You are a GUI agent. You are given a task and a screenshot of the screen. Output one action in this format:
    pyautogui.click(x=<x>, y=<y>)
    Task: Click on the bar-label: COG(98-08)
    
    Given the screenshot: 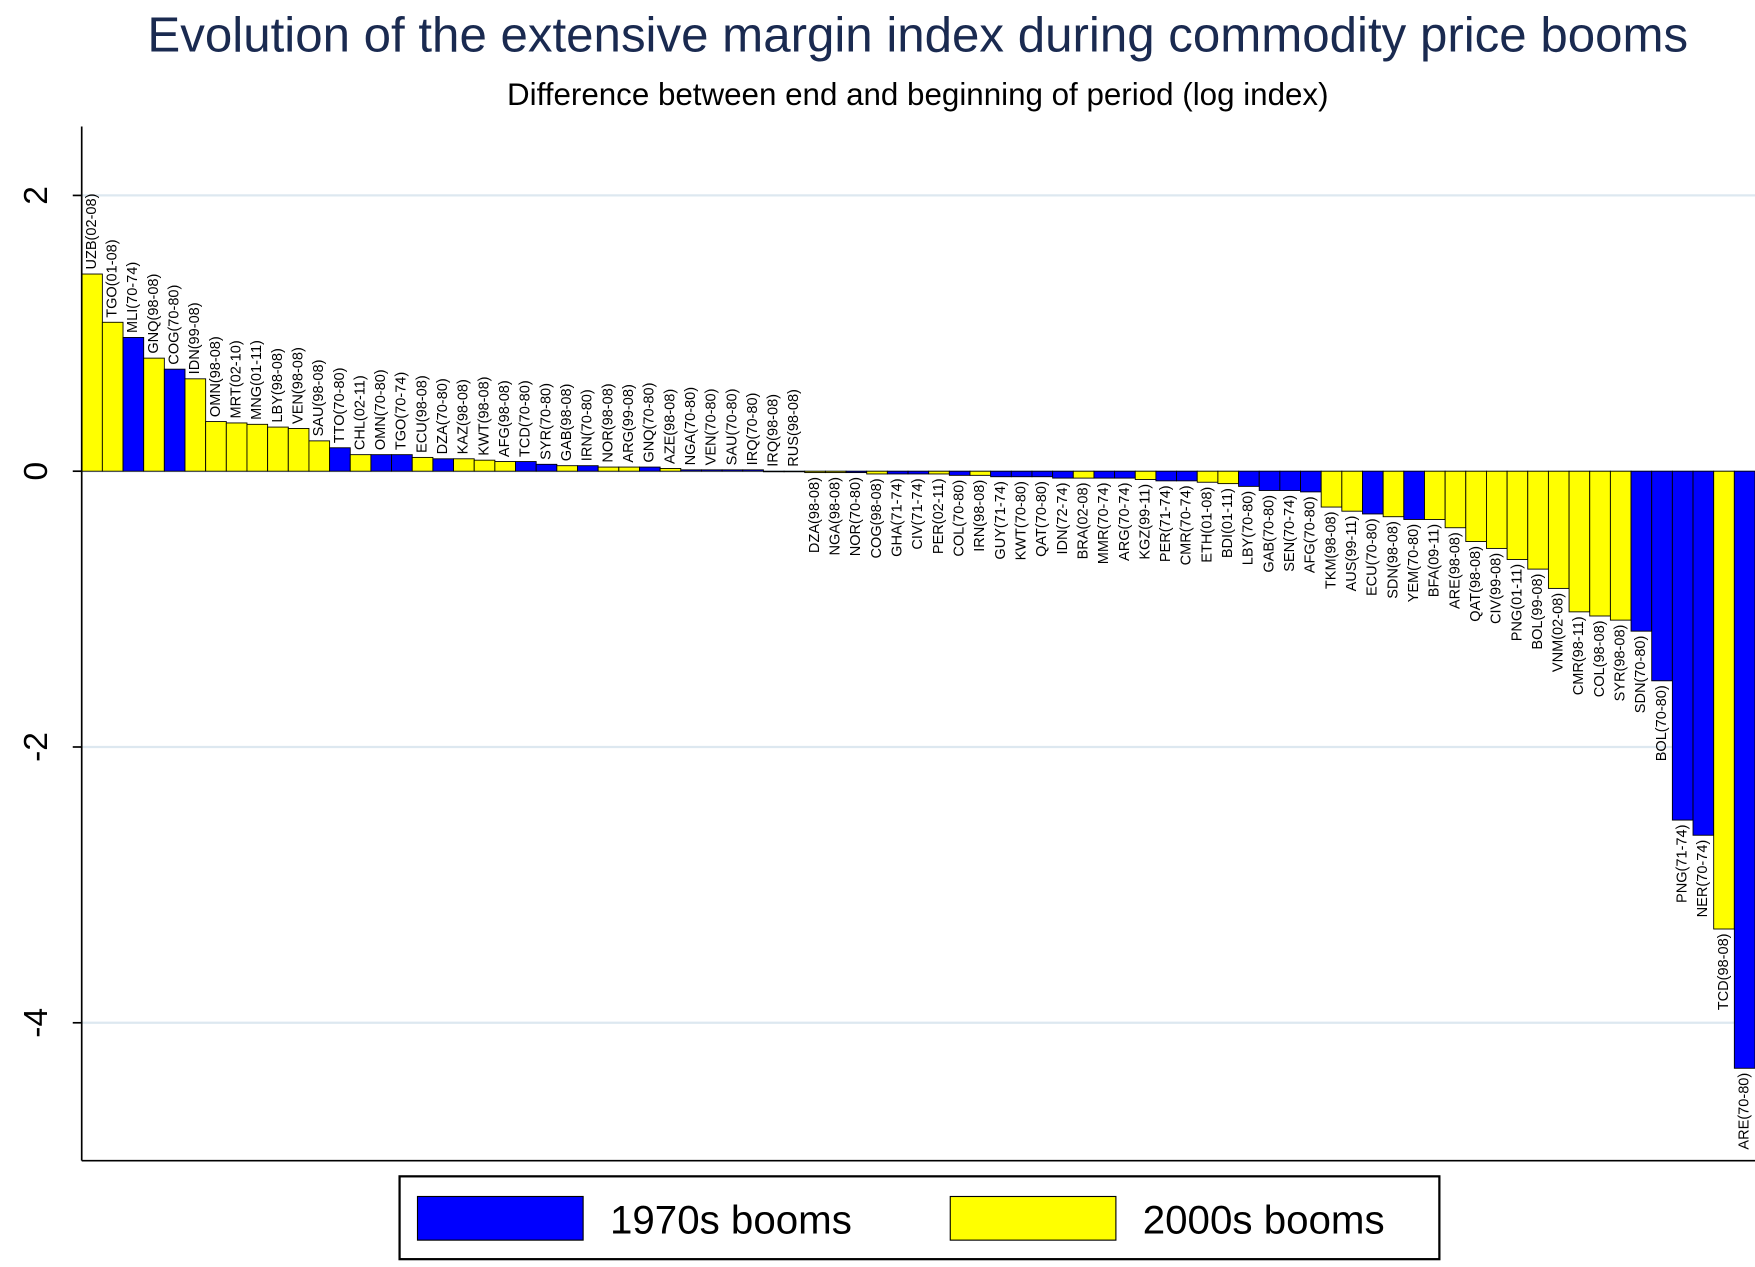 What is the action you would take?
    pyautogui.click(x=877, y=518)
    